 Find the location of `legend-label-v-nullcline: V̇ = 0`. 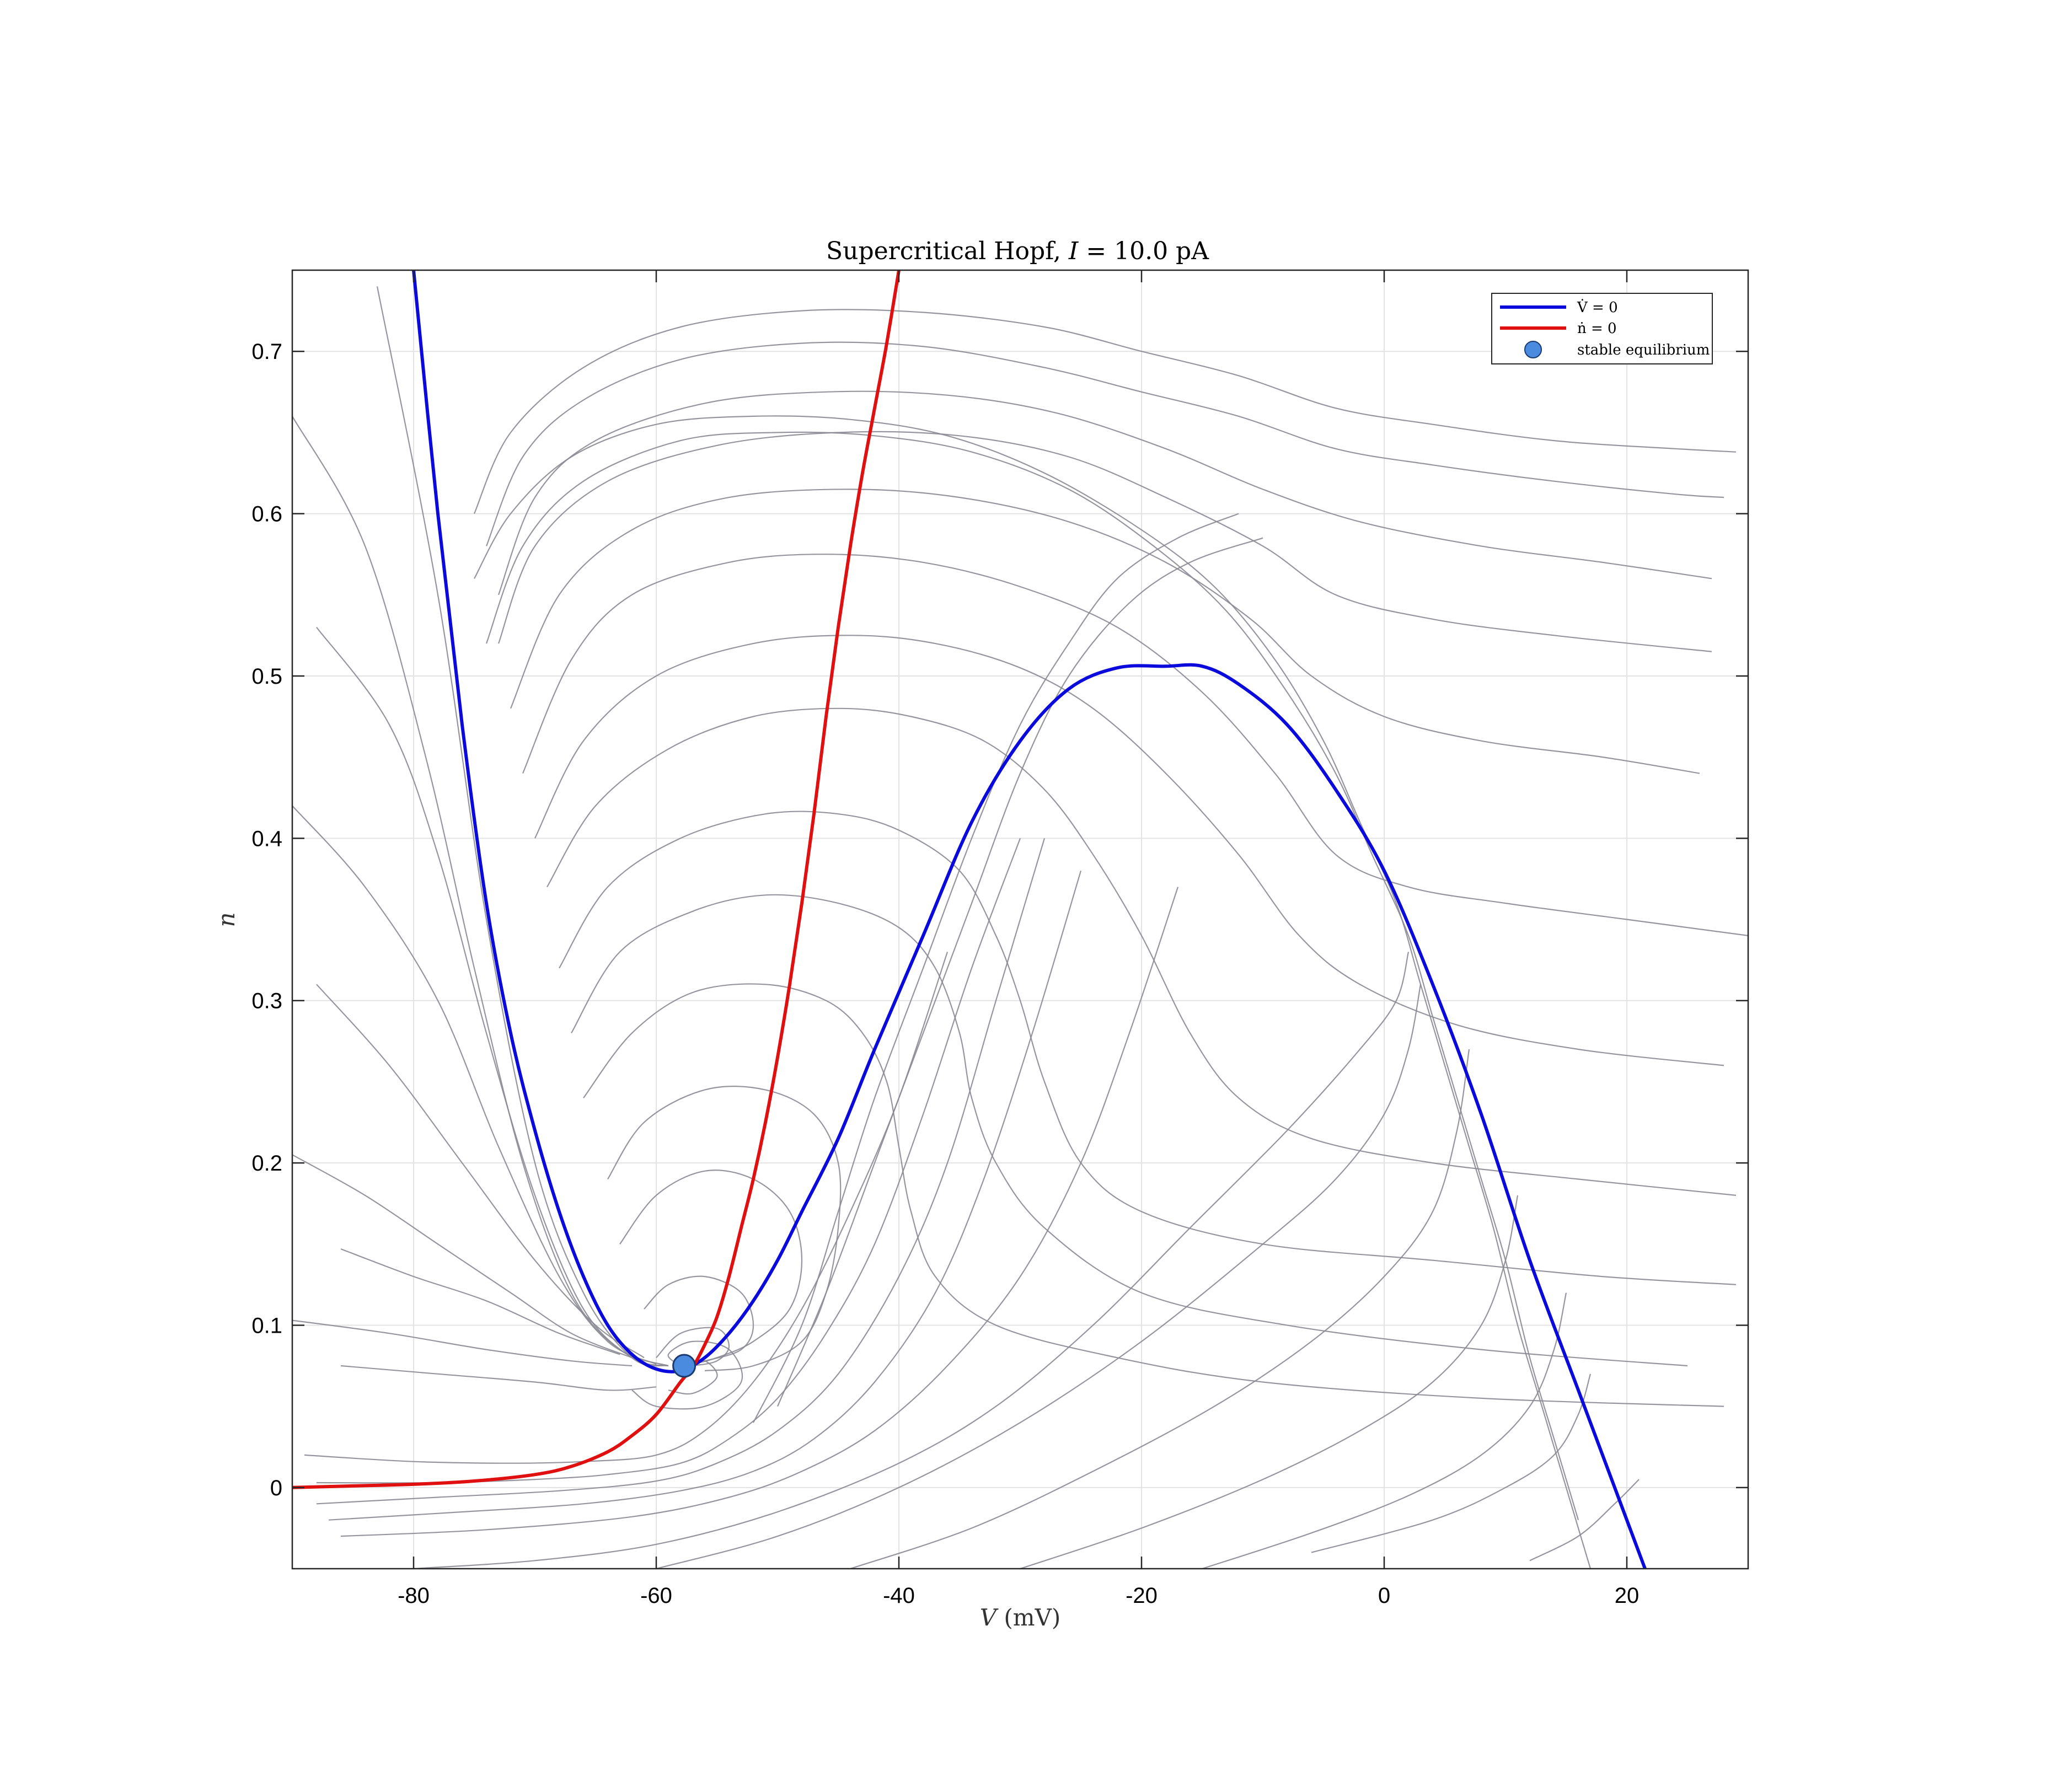

legend-label-v-nullcline: V̇ = 0 is located at coordinates (1597, 307).